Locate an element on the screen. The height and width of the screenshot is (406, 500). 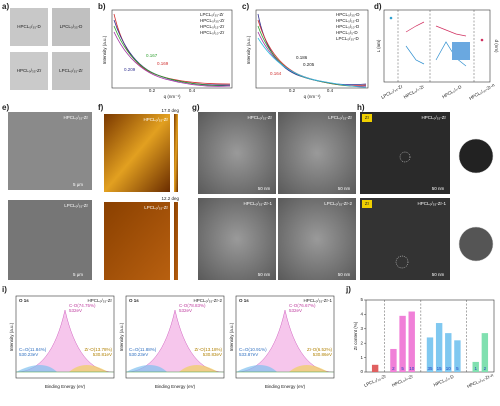
peak-label: C-O(74.75%) is located at coordinates (82, 305).